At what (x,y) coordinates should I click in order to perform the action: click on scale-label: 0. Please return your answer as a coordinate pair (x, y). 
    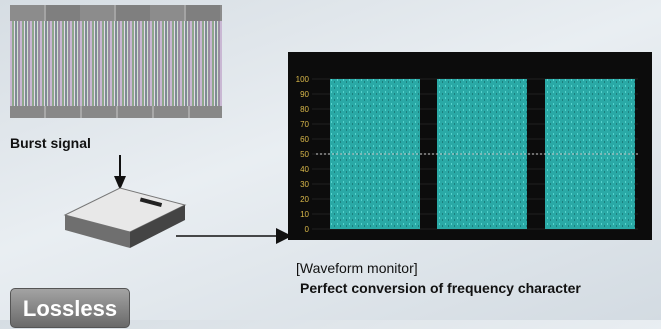
    Looking at the image, I should click on (307, 229).